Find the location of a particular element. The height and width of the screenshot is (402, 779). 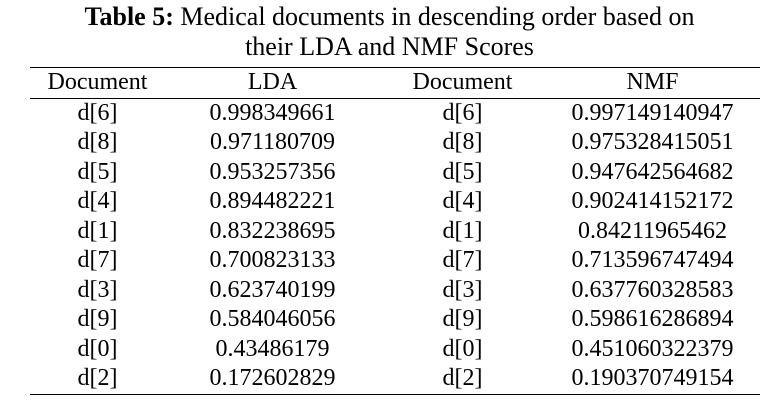

table-cell: 0.971180709 is located at coordinates (272, 142).